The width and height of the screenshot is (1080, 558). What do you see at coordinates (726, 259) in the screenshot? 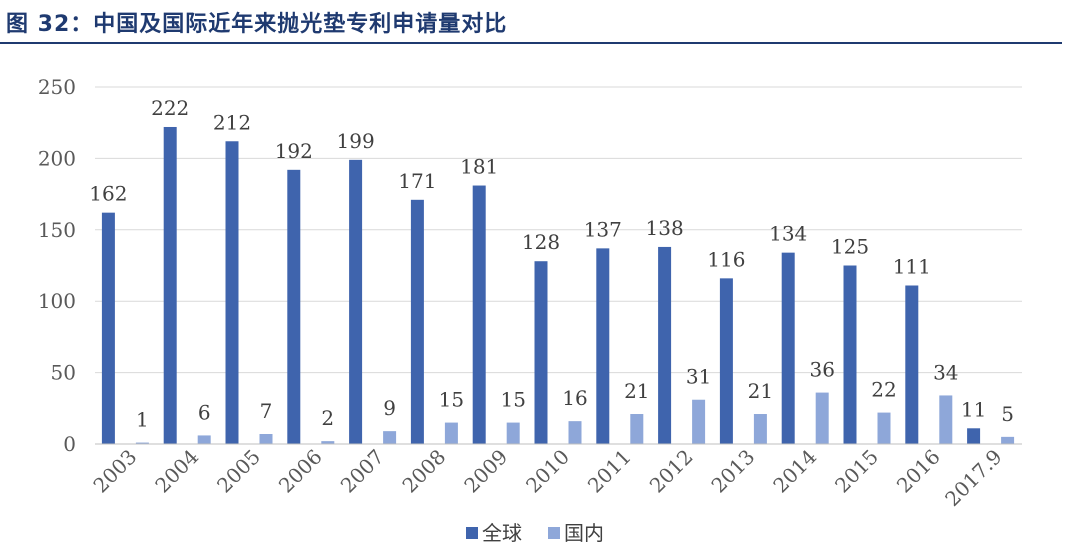
I see `data-label-global: 116` at bounding box center [726, 259].